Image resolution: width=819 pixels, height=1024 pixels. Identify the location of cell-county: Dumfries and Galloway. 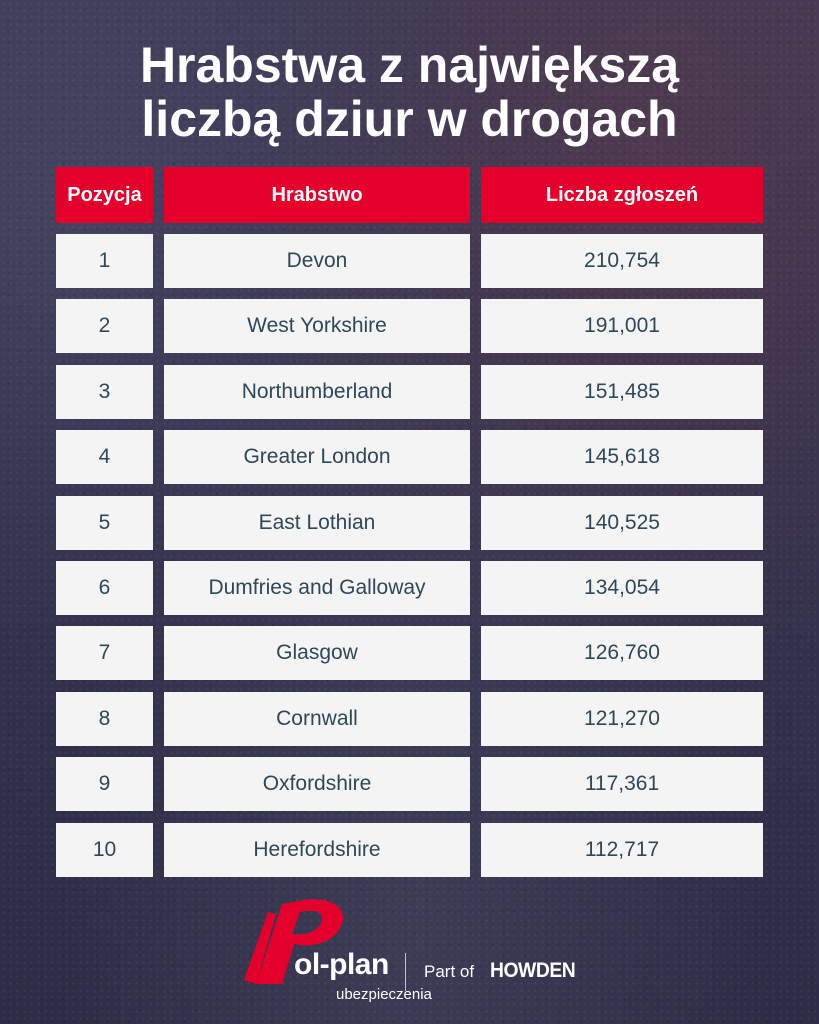
(317, 588).